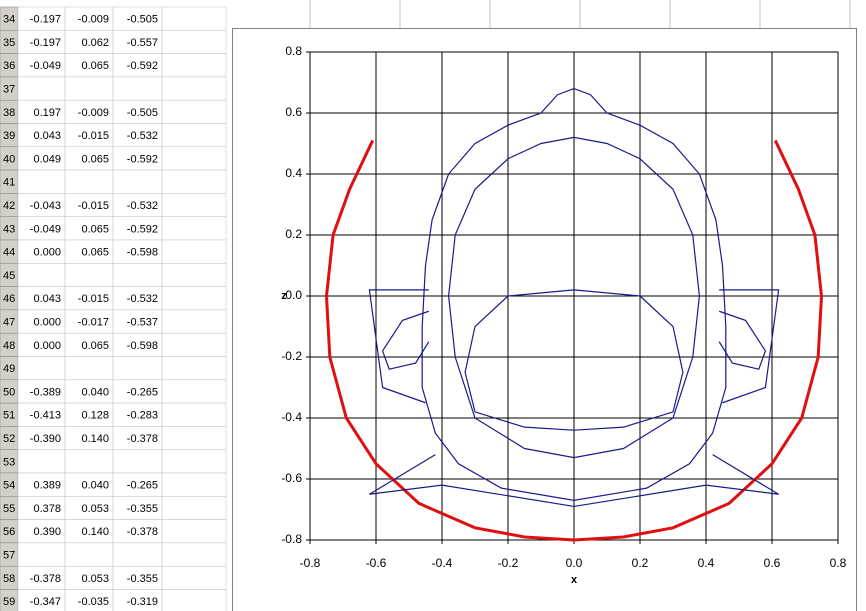 The width and height of the screenshot is (866, 611). What do you see at coordinates (142, 43) in the screenshot?
I see `cell-value: -0.557` at bounding box center [142, 43].